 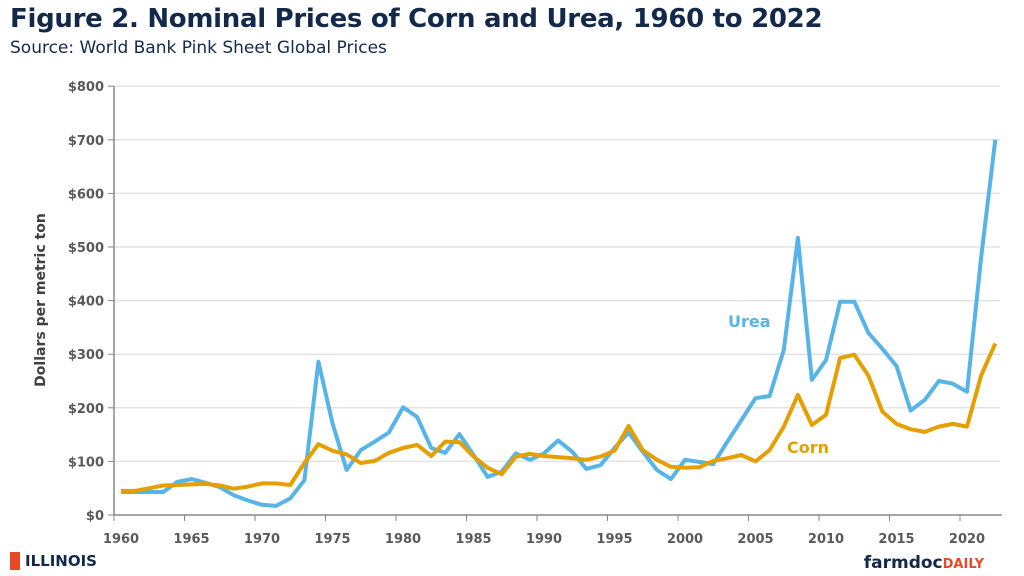 I want to click on farmdoc-logo-text: farmdoc, so click(x=903, y=563).